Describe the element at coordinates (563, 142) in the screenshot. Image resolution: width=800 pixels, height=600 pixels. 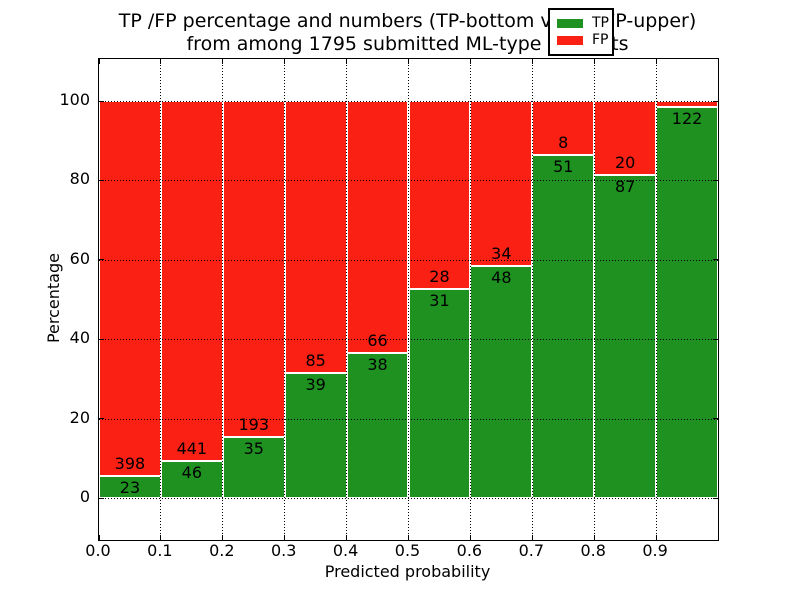
I see `fp-count-label: 8` at that location.